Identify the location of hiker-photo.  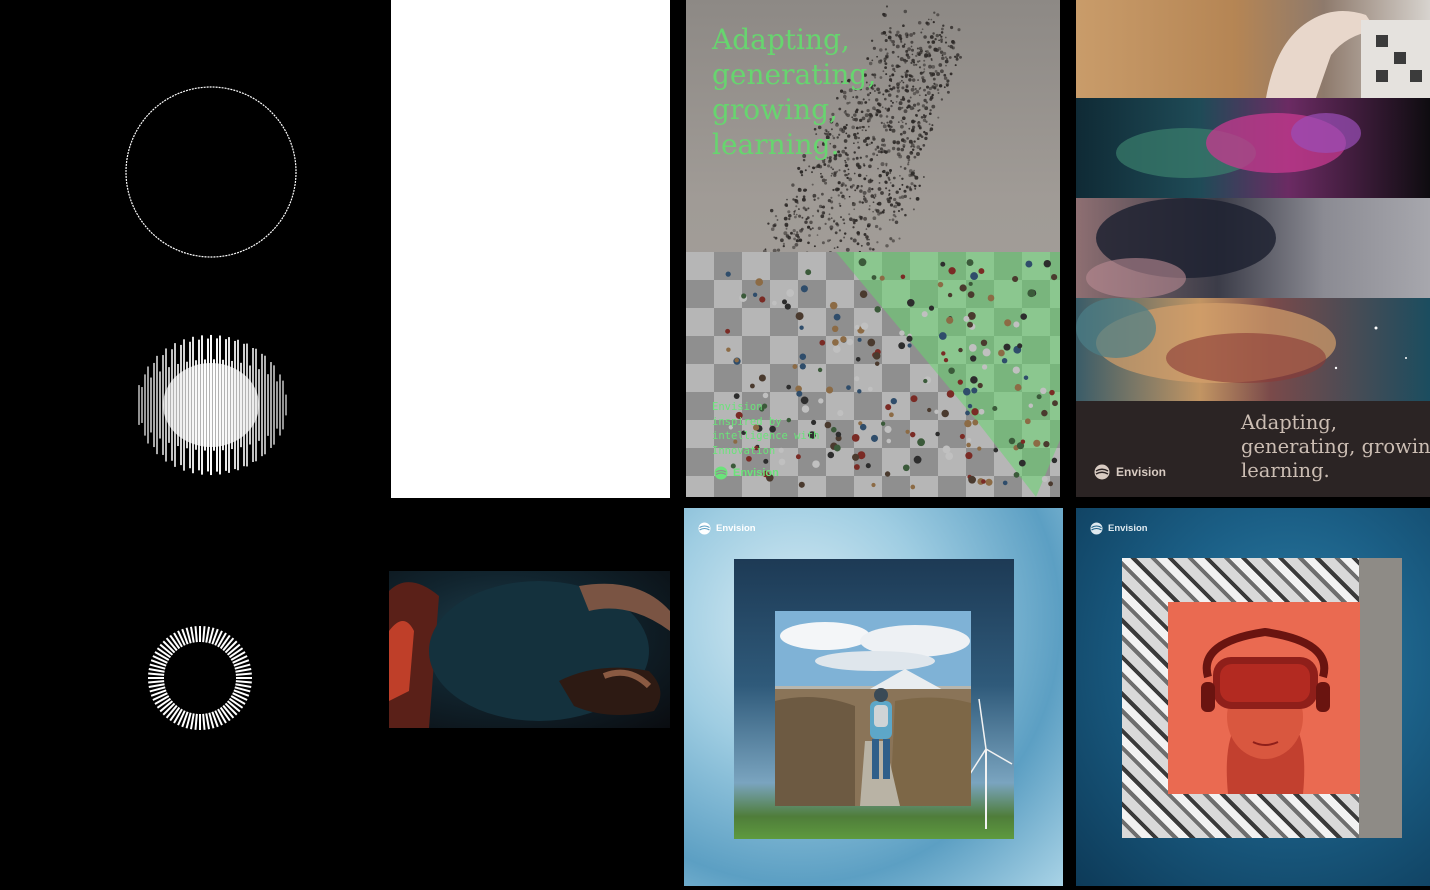
(873, 708).